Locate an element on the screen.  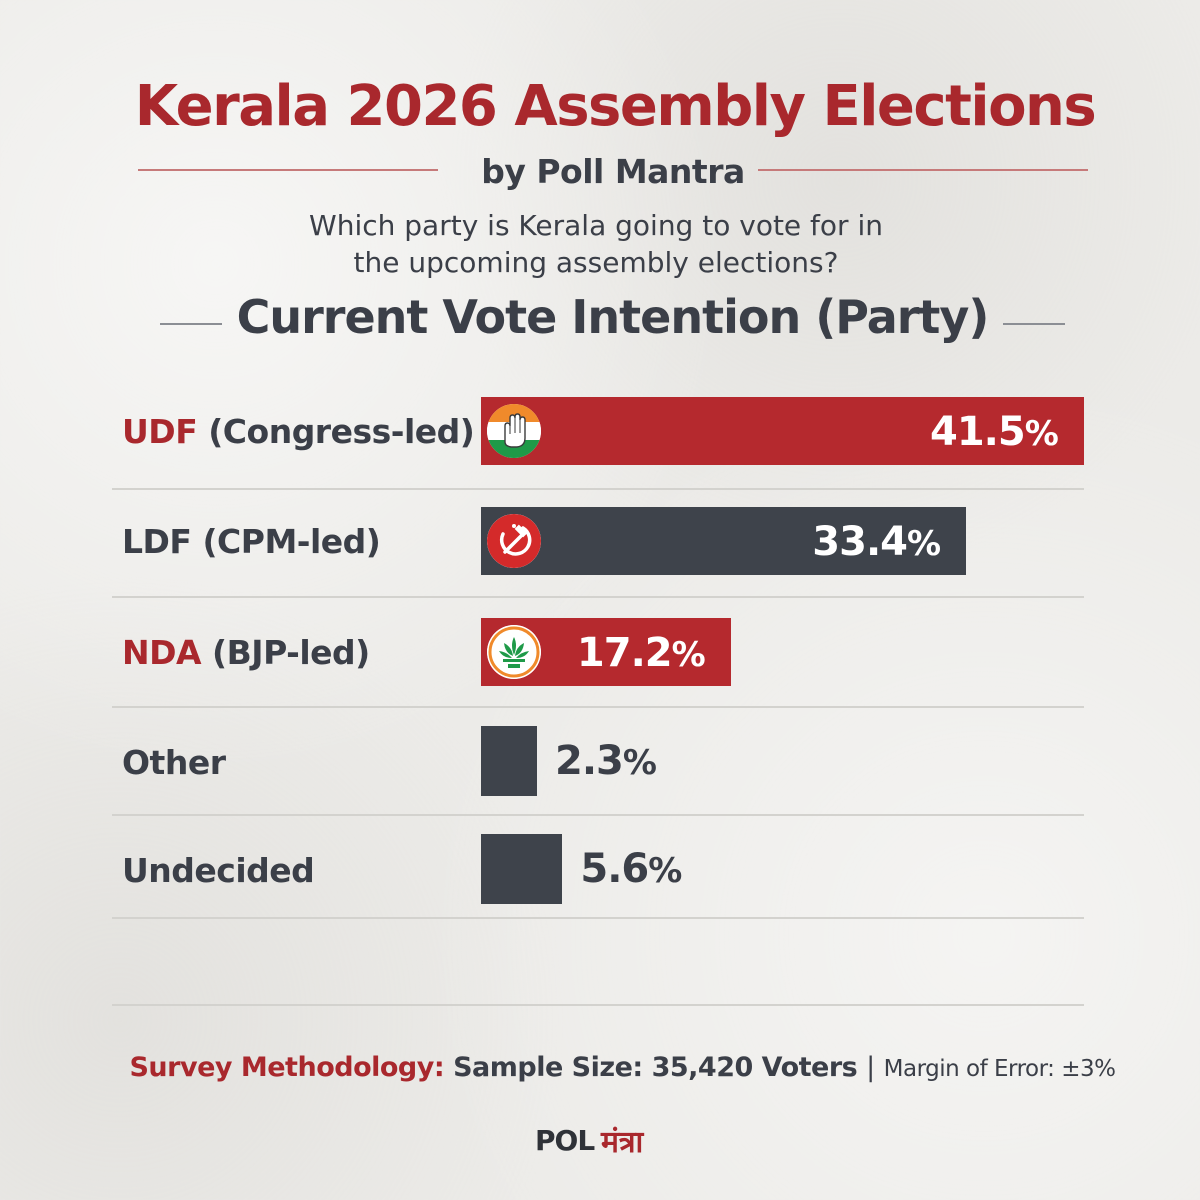
methodology-label: Survey Methodology: is located at coordinates (287, 1067).